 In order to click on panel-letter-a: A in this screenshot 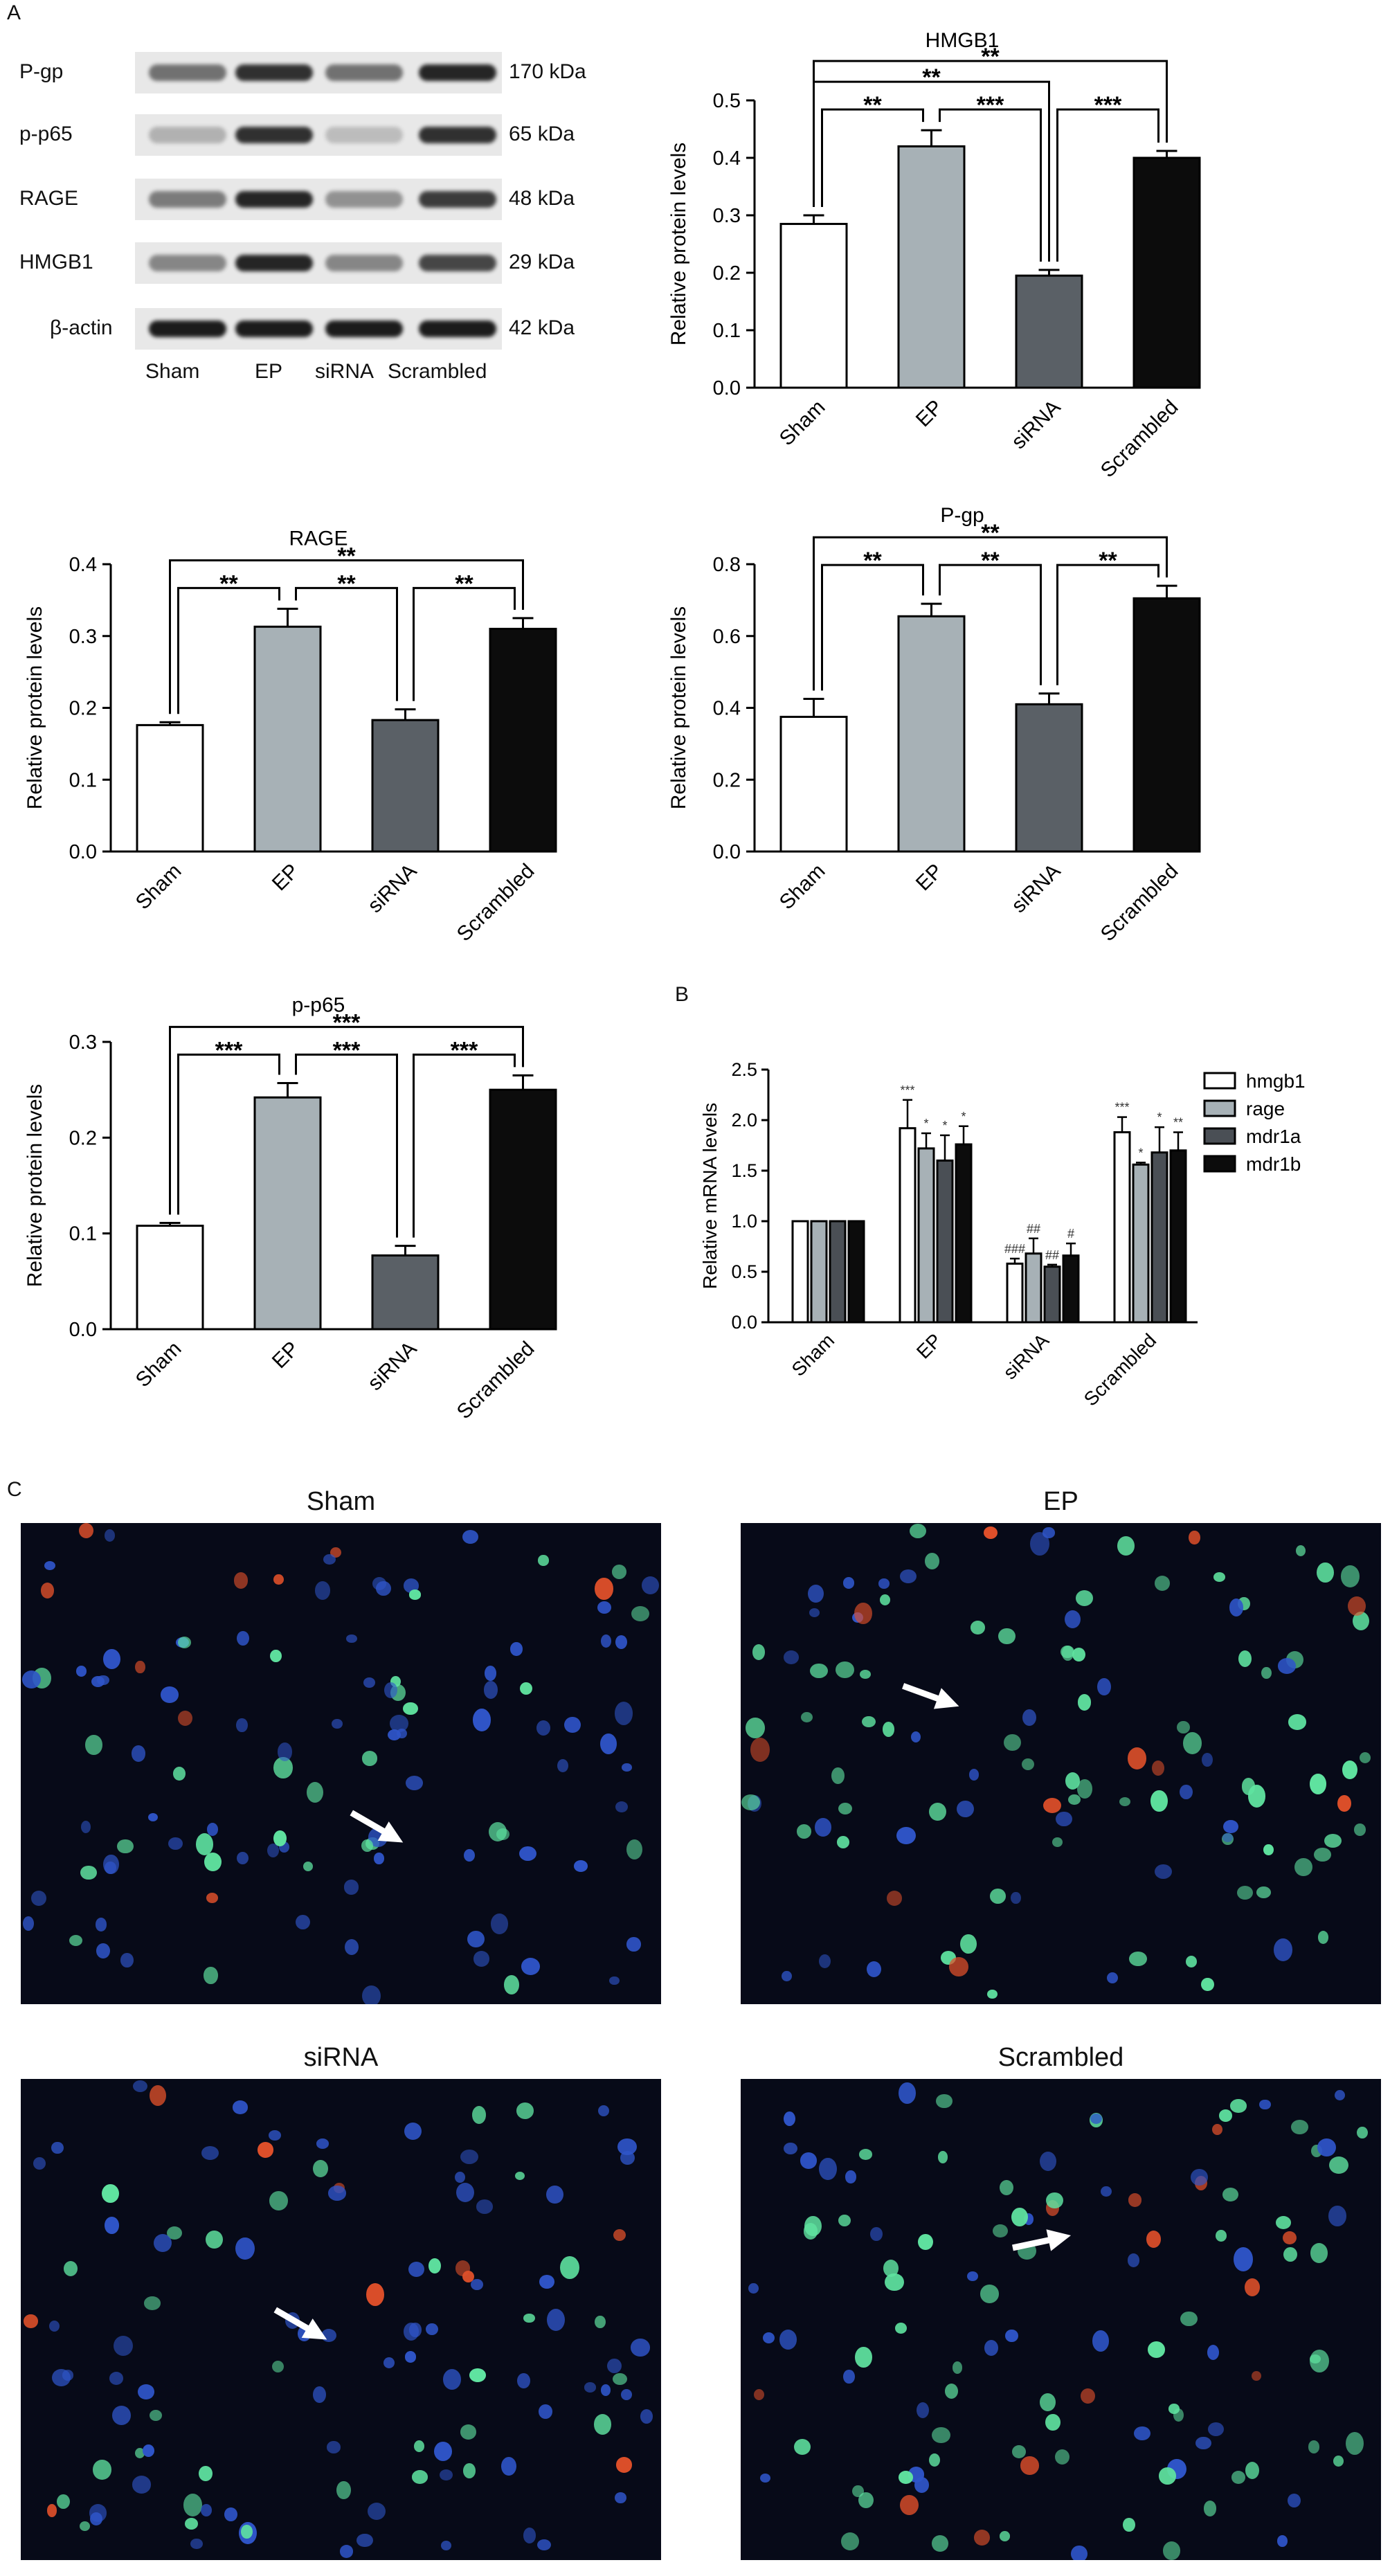, I will do `click(14, 12)`.